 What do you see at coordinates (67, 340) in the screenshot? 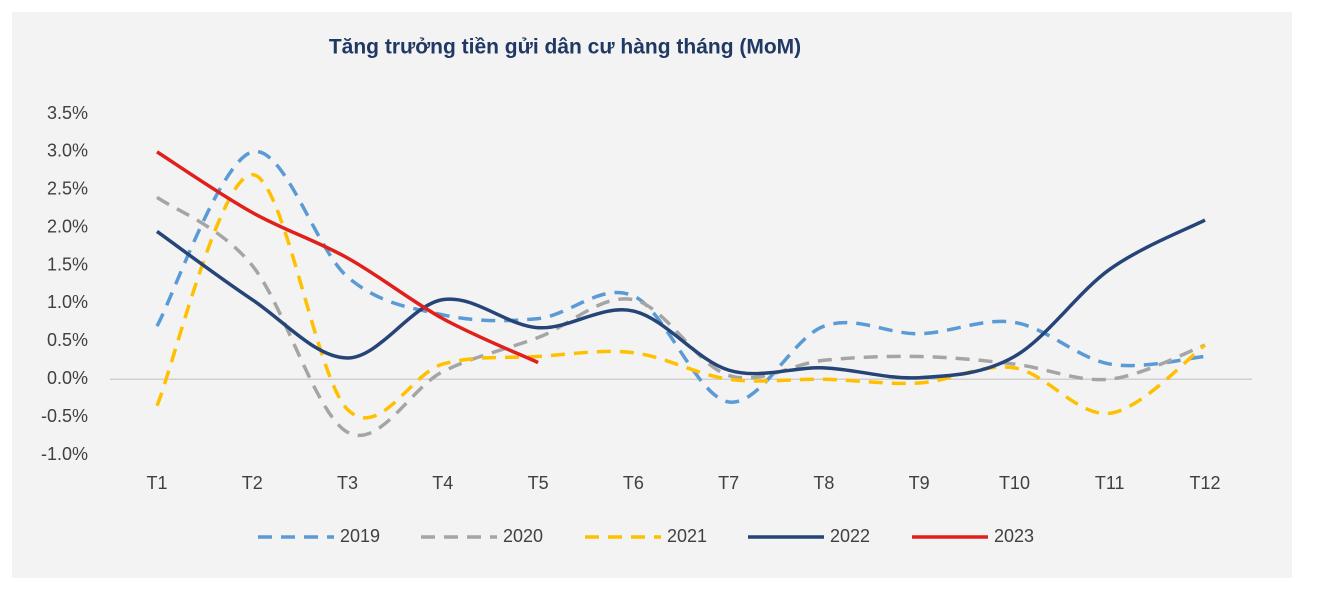
I see `y-tick-label: 0.5%` at bounding box center [67, 340].